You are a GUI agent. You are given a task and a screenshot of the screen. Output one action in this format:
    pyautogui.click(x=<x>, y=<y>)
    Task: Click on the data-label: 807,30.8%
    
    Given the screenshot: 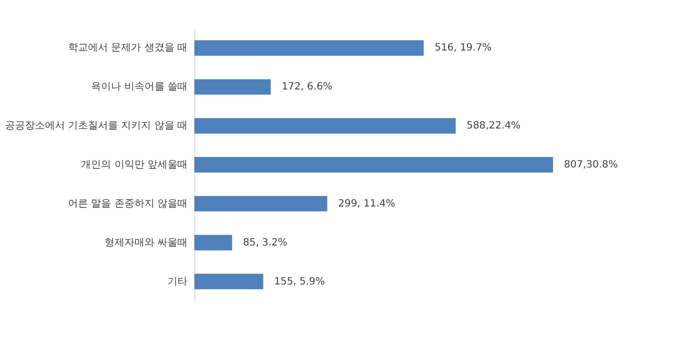 What is the action you would take?
    pyautogui.click(x=591, y=164)
    